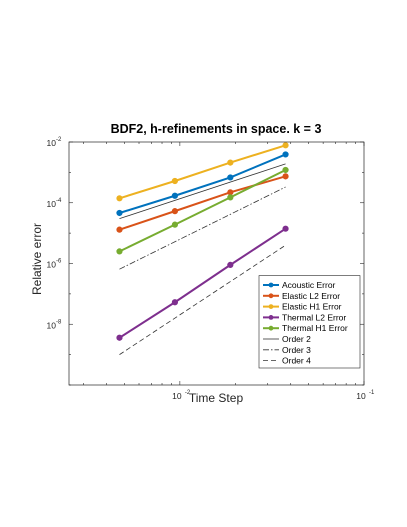 Image resolution: width=407 pixels, height=527 pixels. I want to click on y-tick-exp-0: -8, so click(59, 322).